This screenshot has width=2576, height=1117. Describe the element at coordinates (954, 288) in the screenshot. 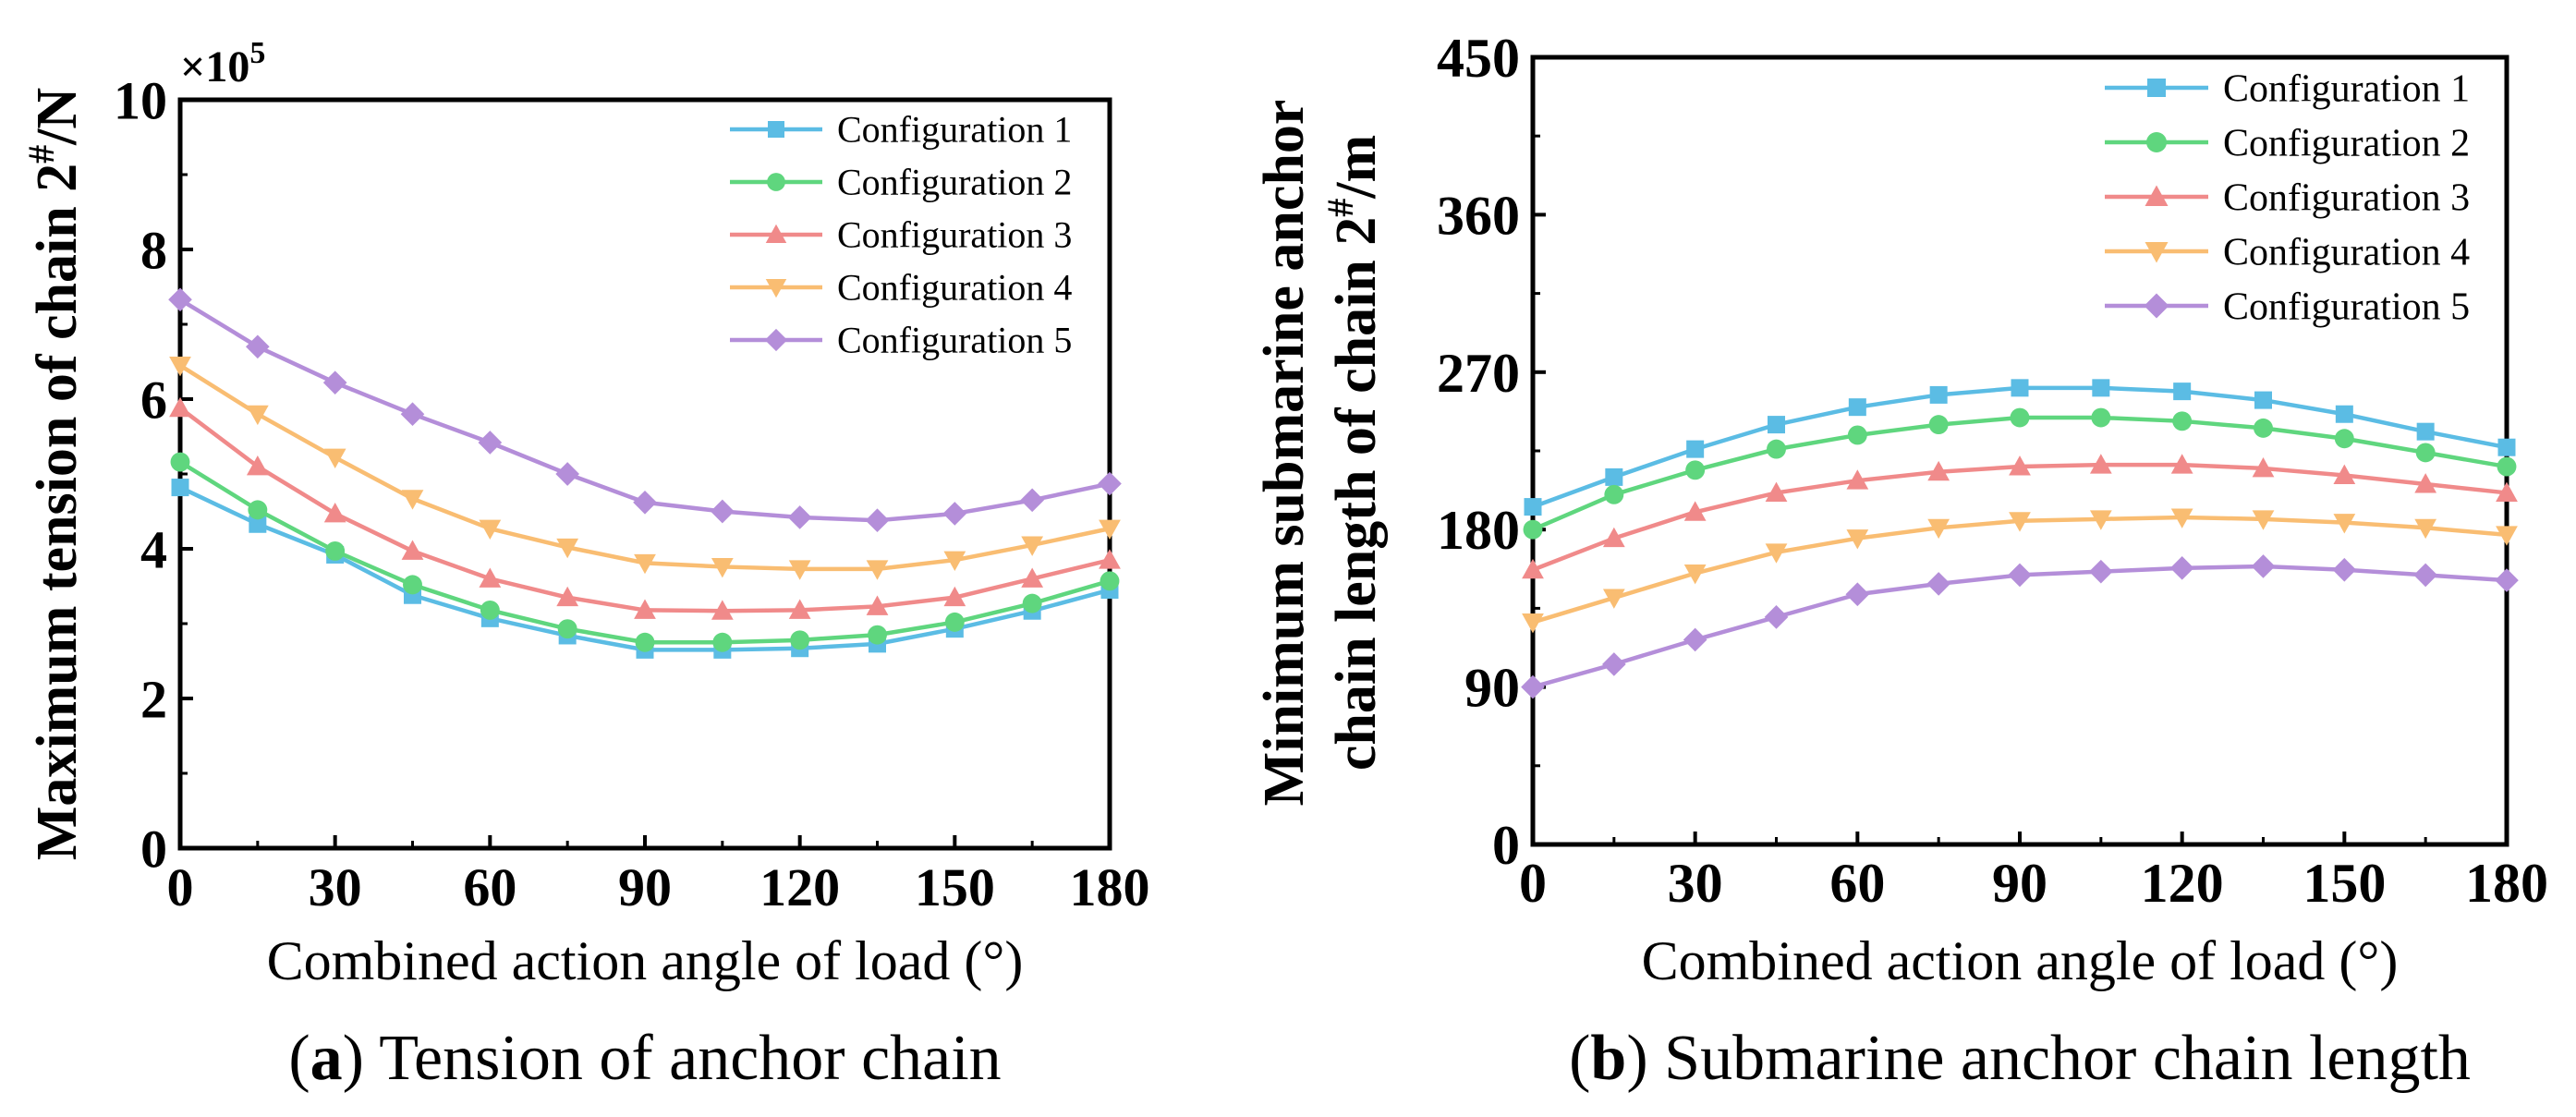

I see `legend-label-config-4: Configuration 4` at that location.